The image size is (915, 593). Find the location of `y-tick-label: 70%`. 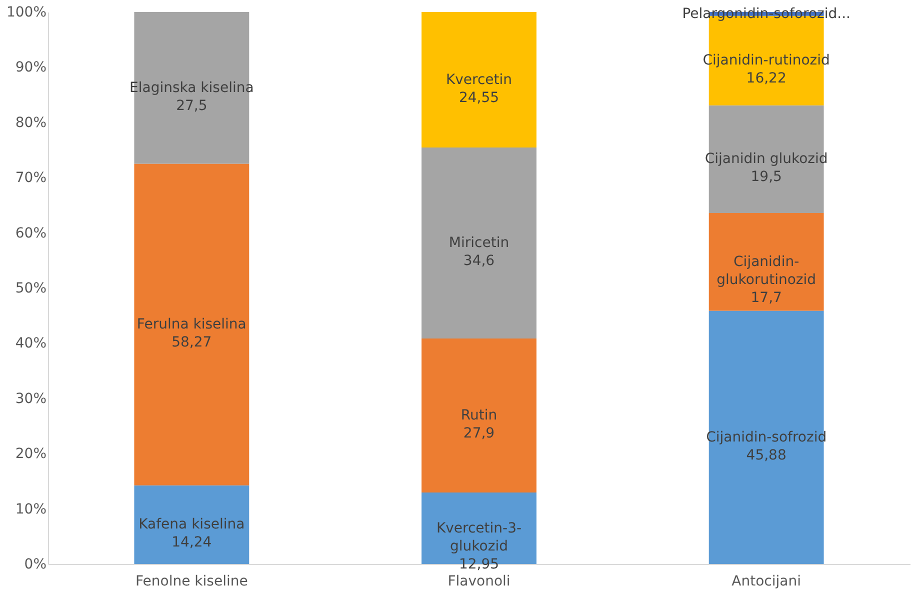

y-tick-label: 70% is located at coordinates (30, 178).